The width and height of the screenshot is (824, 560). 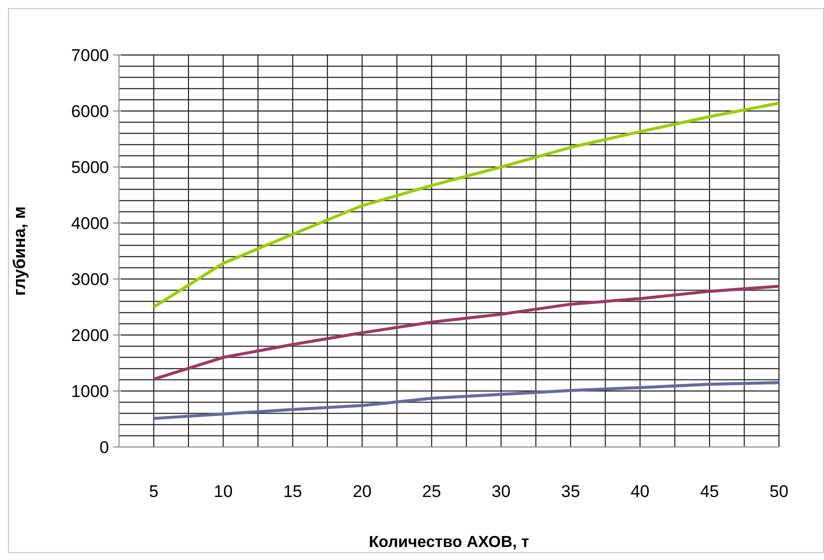 I want to click on x-tick-label: 20, so click(x=362, y=492).